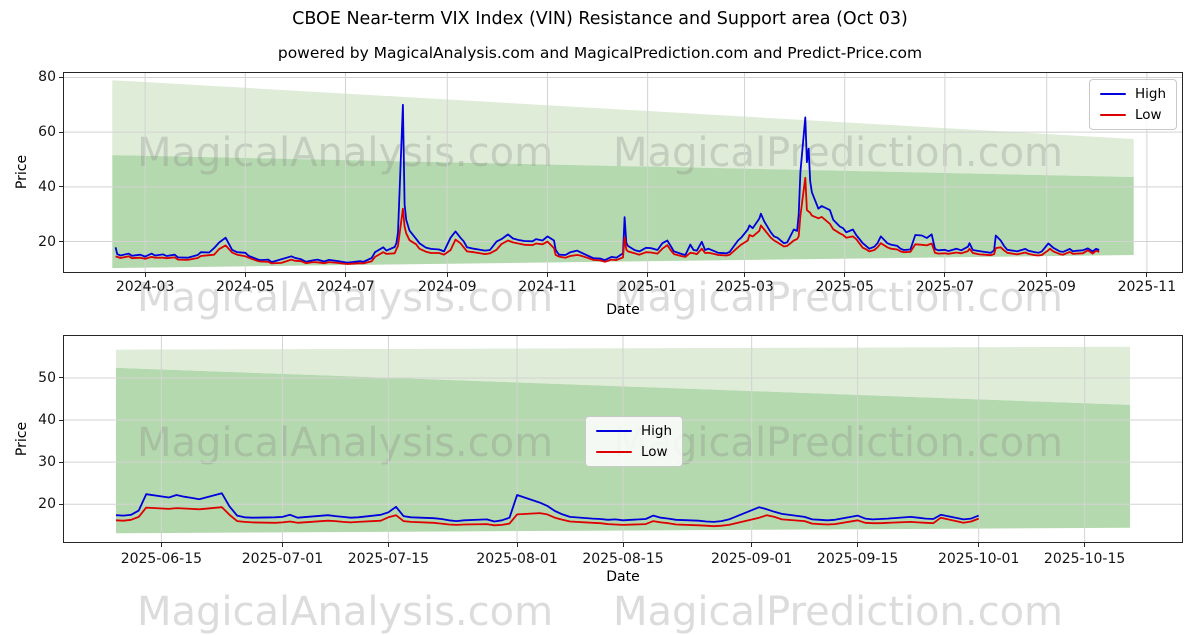 The width and height of the screenshot is (1200, 635). Describe the element at coordinates (388, 559) in the screenshot. I see `x-tick-label: 2025-07-15` at that location.